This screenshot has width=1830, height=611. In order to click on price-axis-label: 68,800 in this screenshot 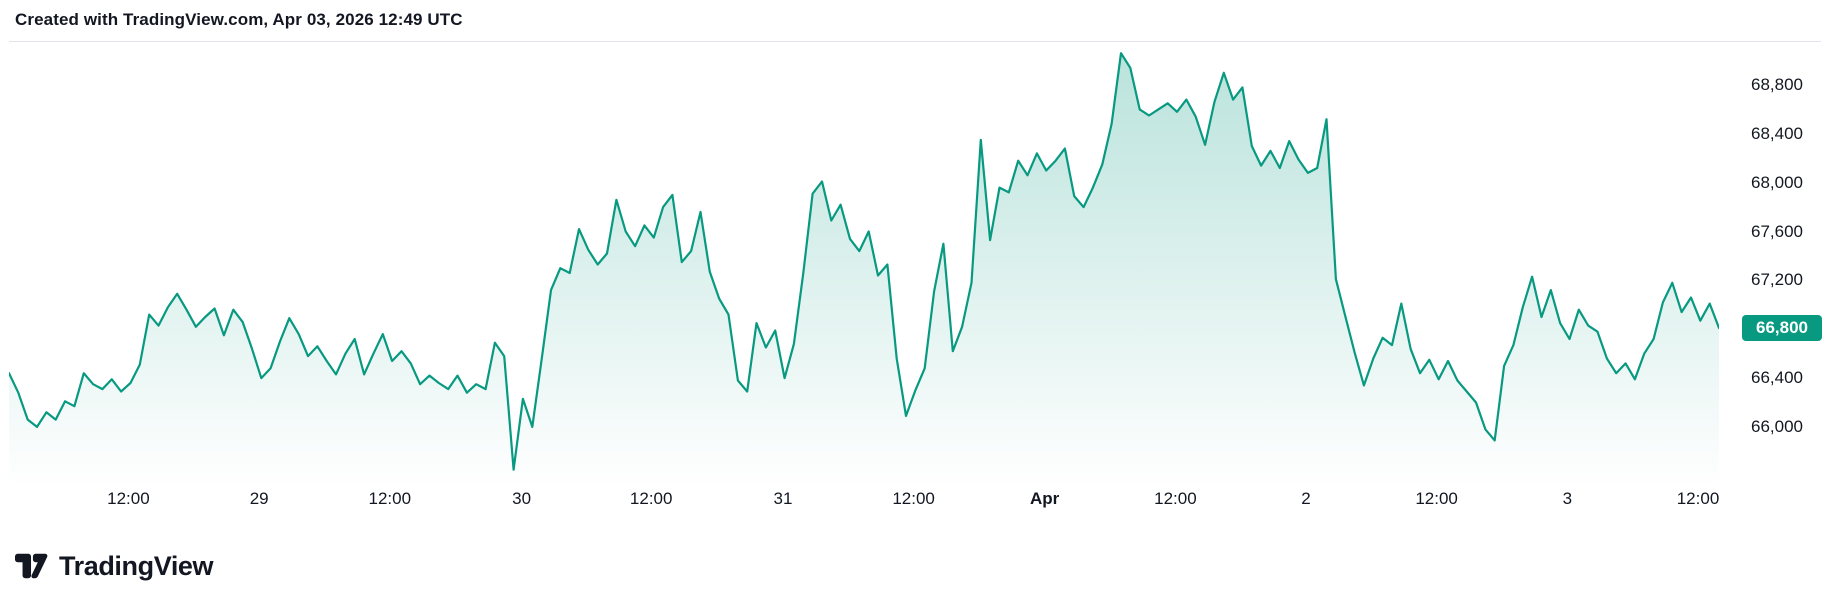, I will do `click(1777, 84)`.